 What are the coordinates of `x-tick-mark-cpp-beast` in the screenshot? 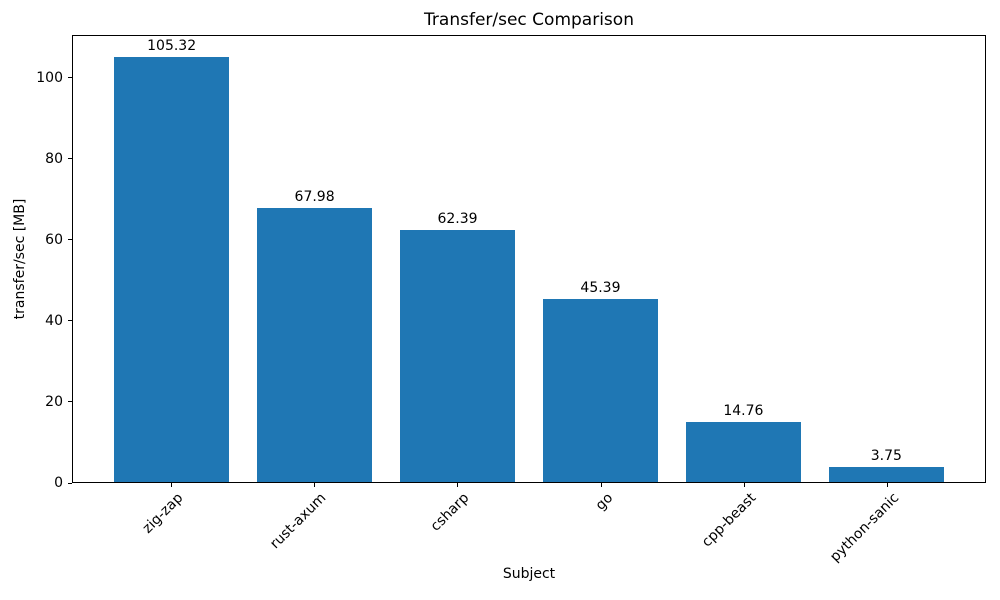 It's located at (744, 485).